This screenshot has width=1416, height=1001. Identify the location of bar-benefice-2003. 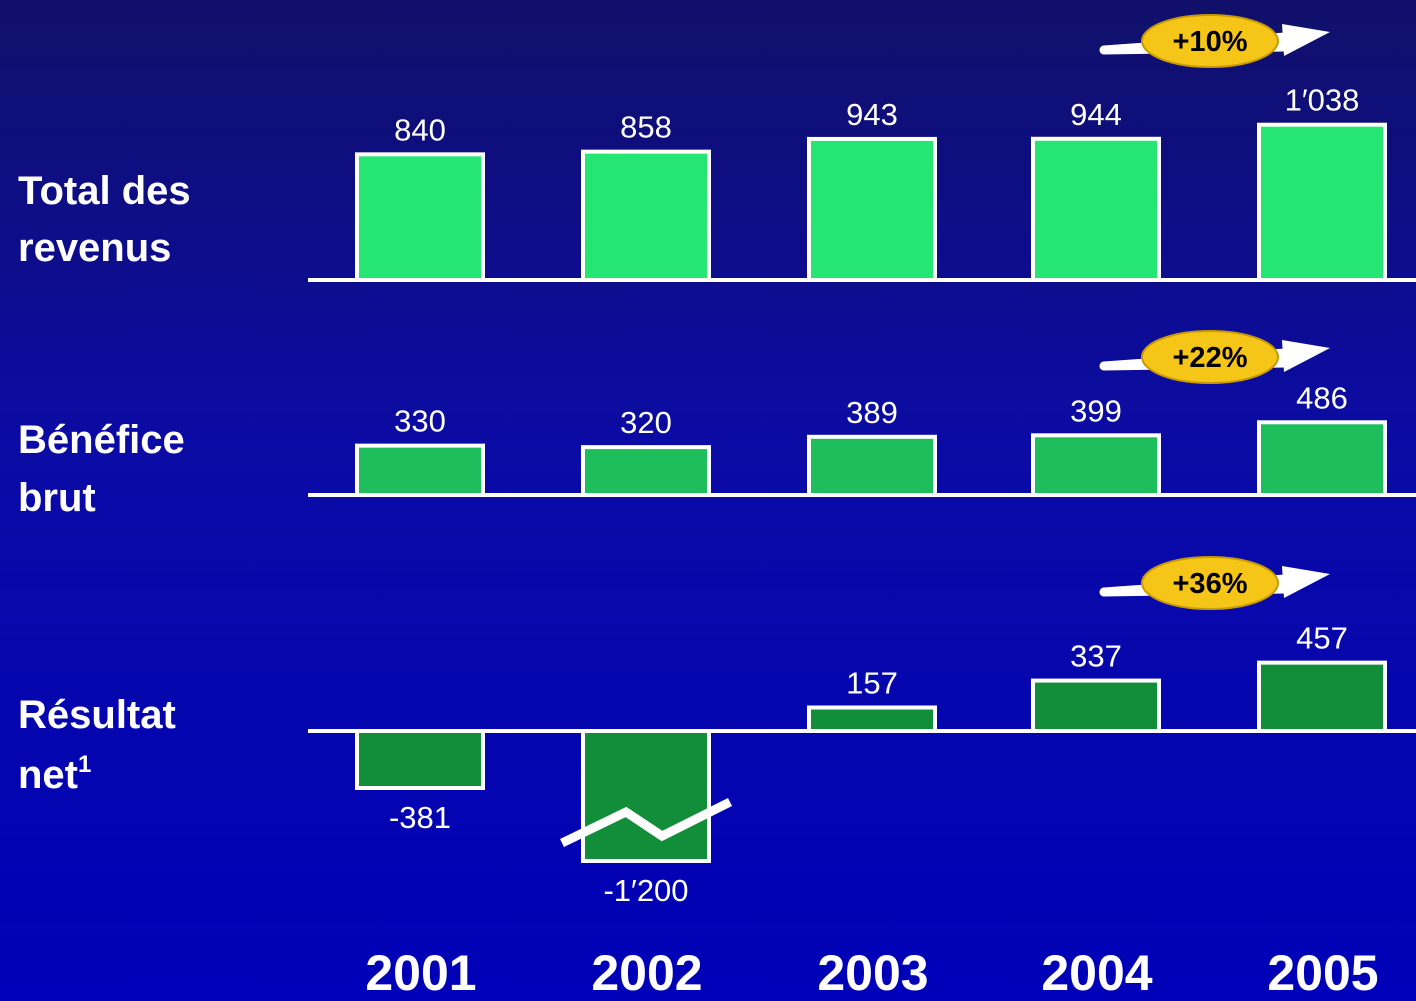
(872, 466).